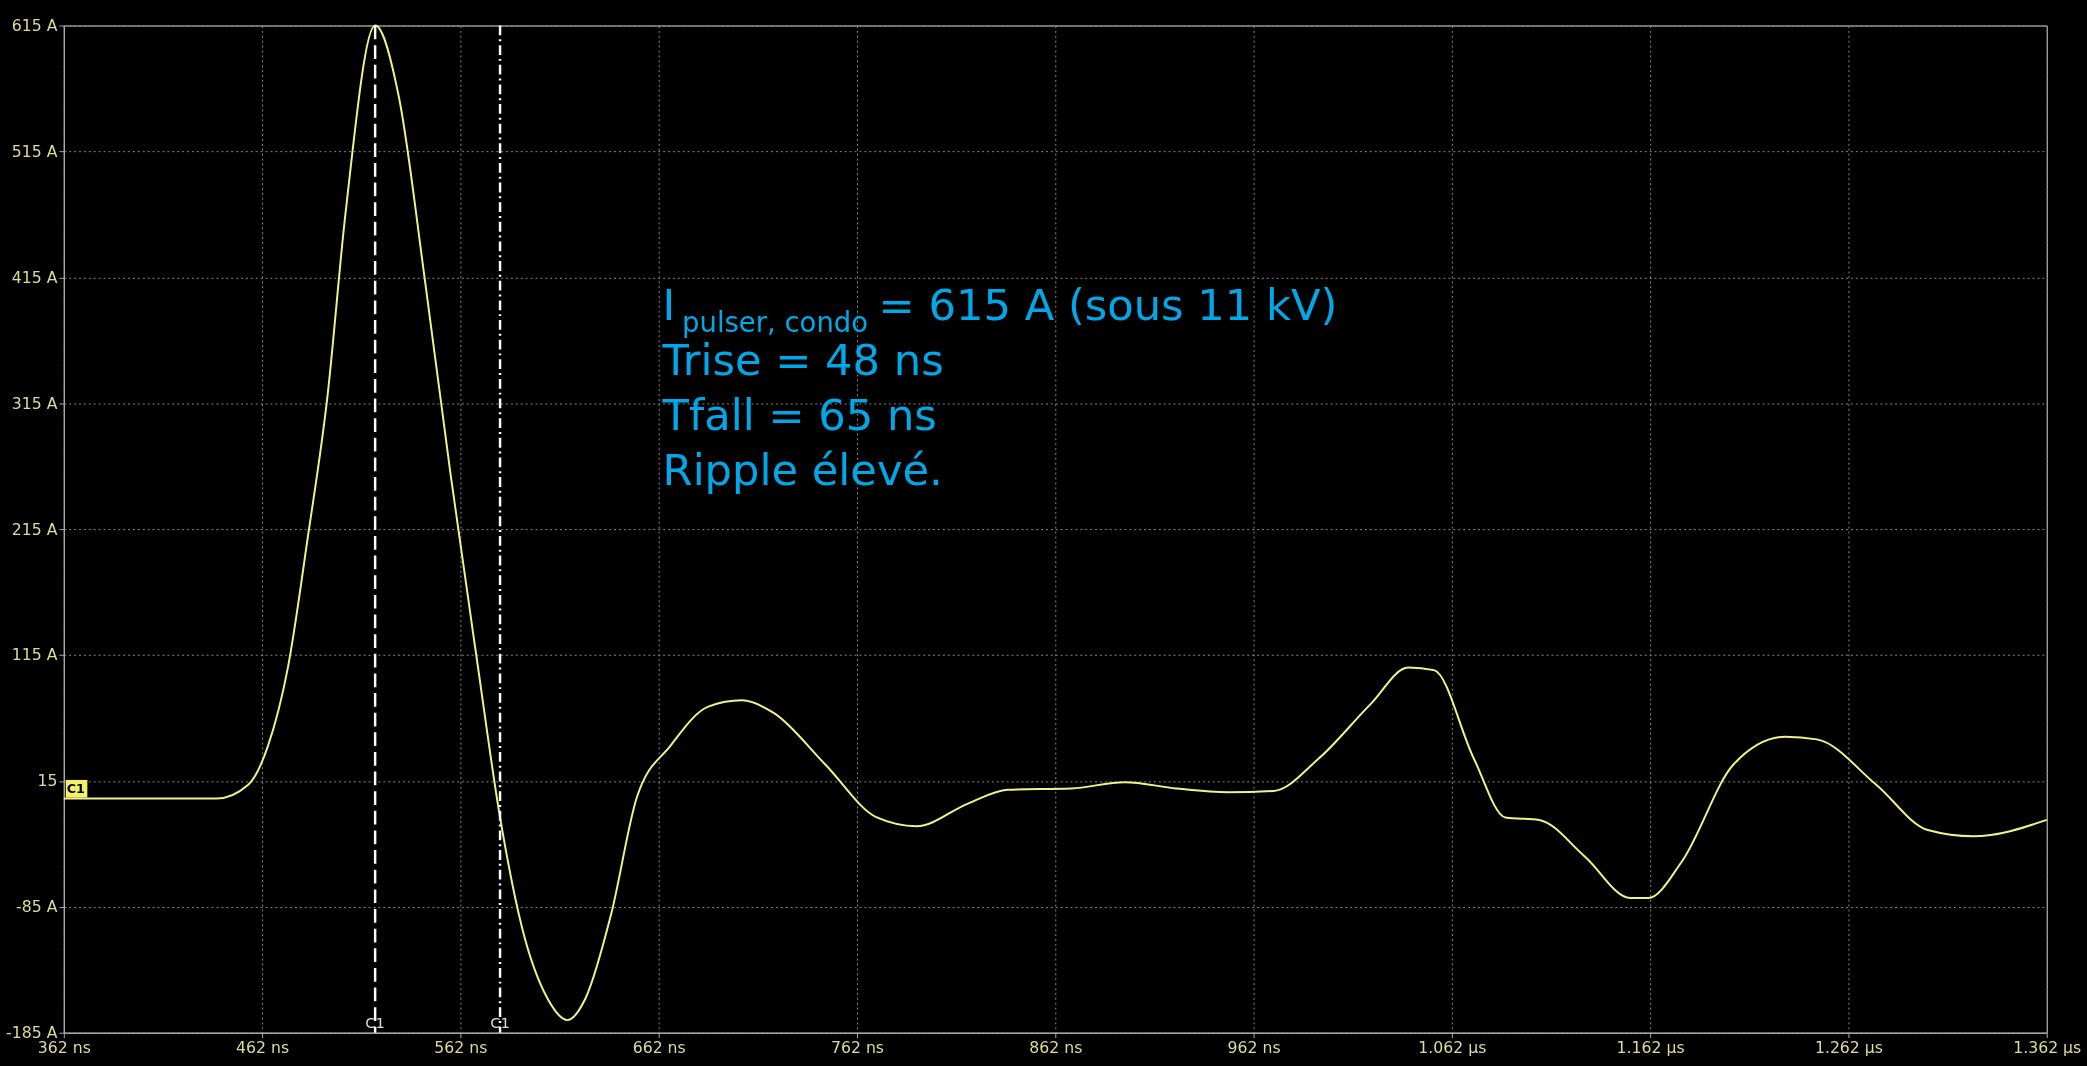 This screenshot has width=2087, height=1066. Describe the element at coordinates (802, 469) in the screenshot. I see `annotation: Ripple élevé.` at that location.